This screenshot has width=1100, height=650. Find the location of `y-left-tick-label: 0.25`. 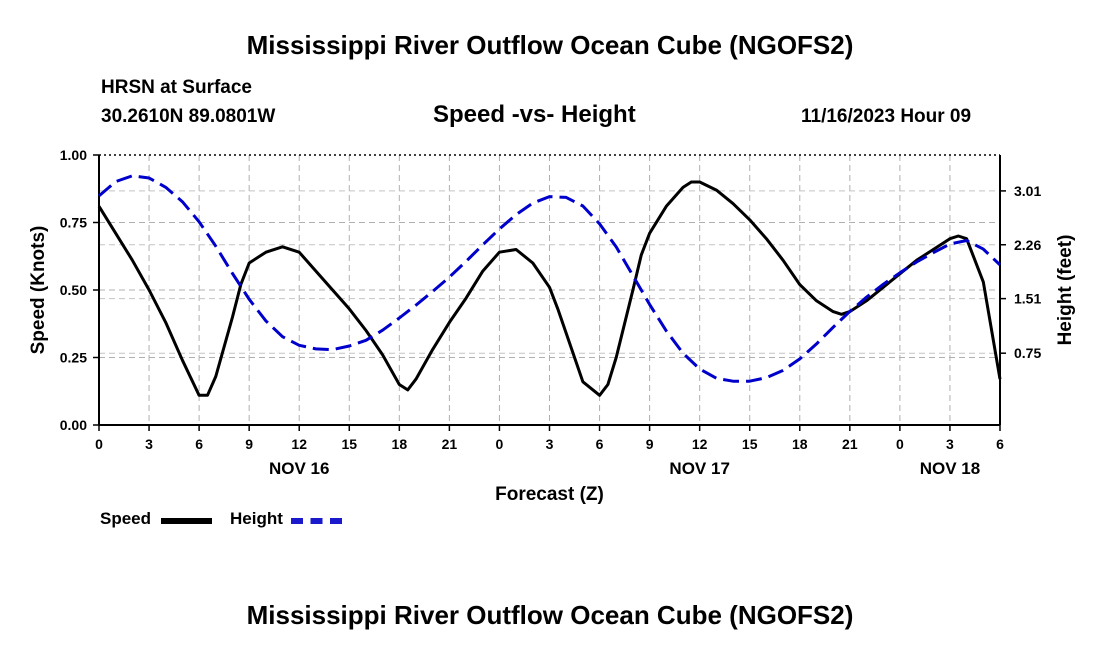

y-left-tick-label: 0.25 is located at coordinates (73, 358).